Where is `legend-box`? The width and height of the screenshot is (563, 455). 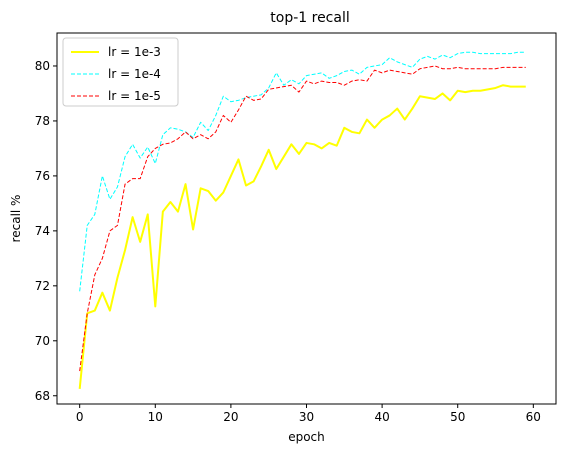 legend-box is located at coordinates (120, 72).